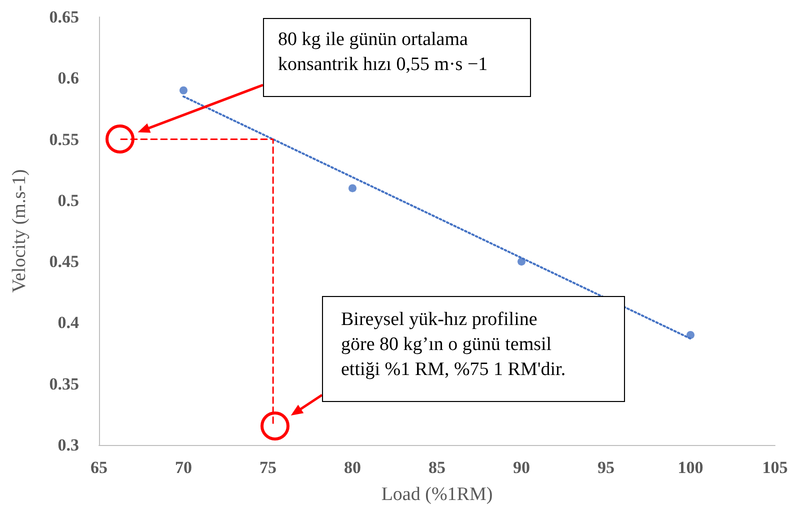 The height and width of the screenshot is (519, 801). Describe the element at coordinates (606, 467) in the screenshot. I see `x-tick-label: 95` at that location.